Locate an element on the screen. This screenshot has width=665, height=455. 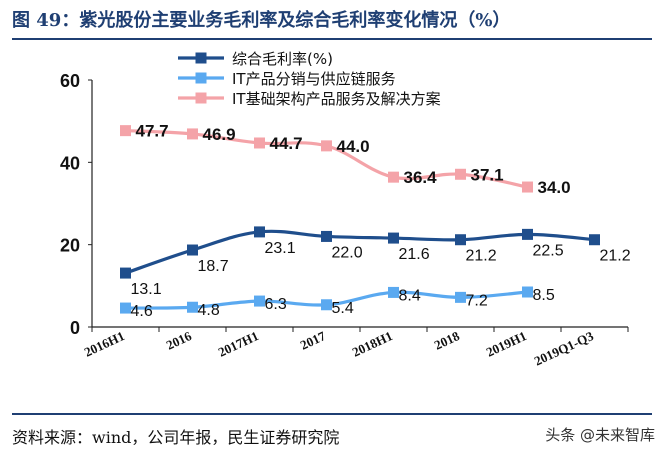
data-label-0: 21.6 is located at coordinates (414, 254).